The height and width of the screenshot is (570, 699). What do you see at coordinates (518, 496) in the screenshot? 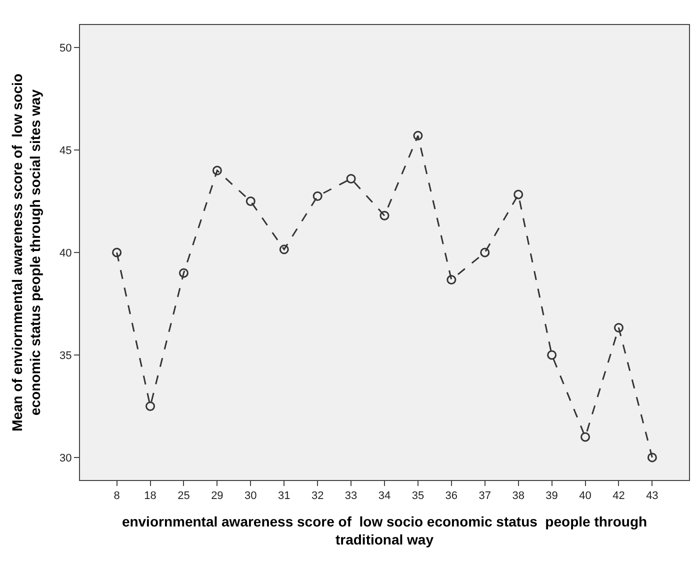
I see `x-tick-label: 38` at bounding box center [518, 496].